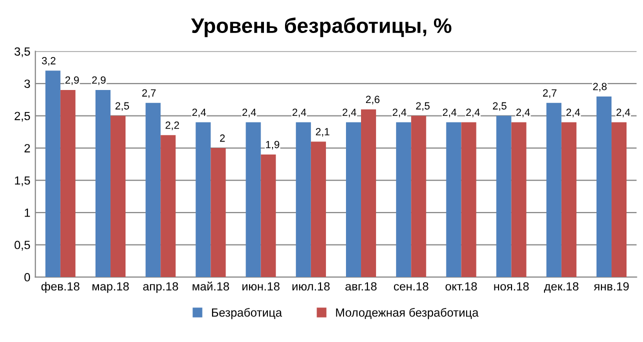 The height and width of the screenshot is (342, 643). Describe the element at coordinates (211, 286) in the screenshot. I see `x-tick-label: май.18` at that location.